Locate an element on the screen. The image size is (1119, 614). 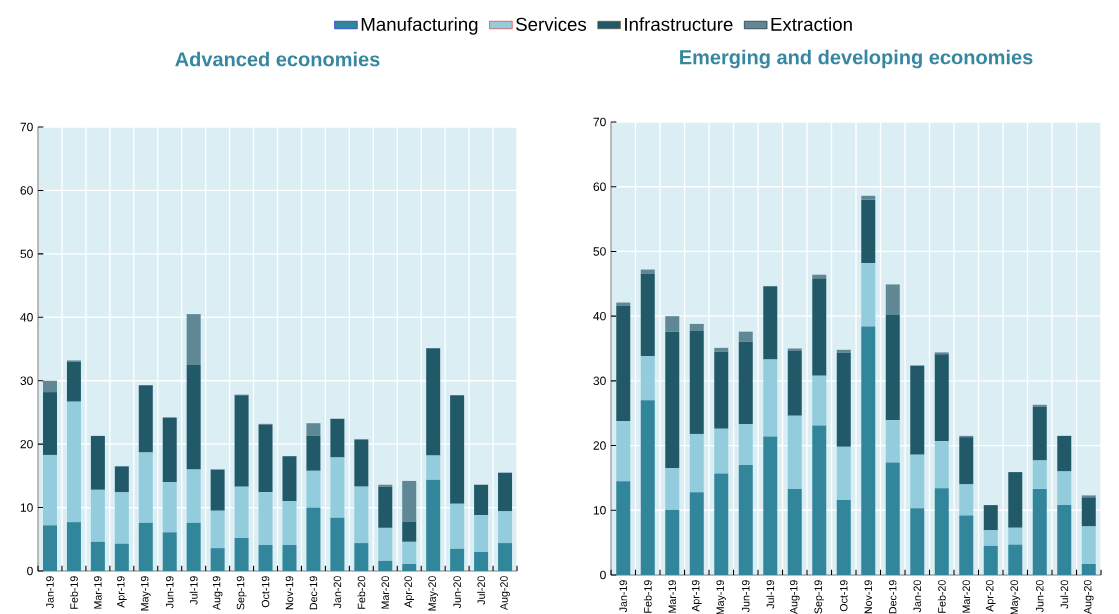
y-tick-label: 60 is located at coordinates (599, 186).